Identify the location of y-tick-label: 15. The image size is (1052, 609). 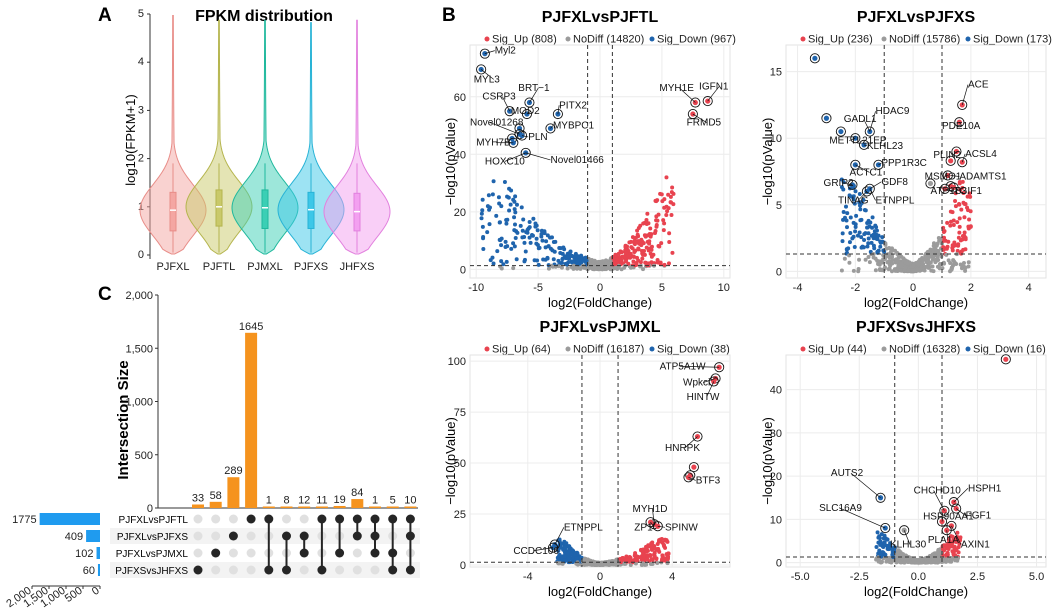
(776, 73).